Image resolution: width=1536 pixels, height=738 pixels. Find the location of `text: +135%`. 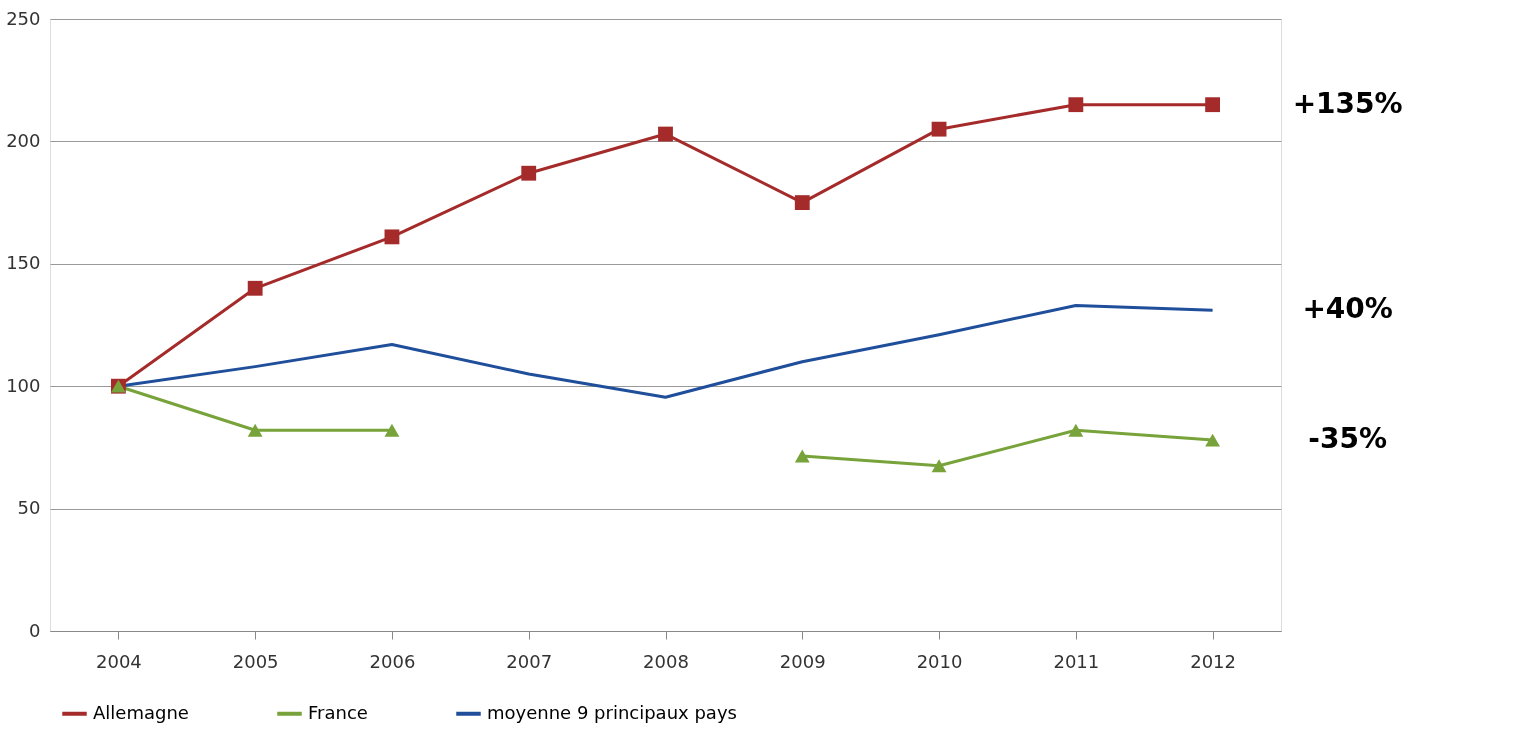

text: +135% is located at coordinates (1347, 103).